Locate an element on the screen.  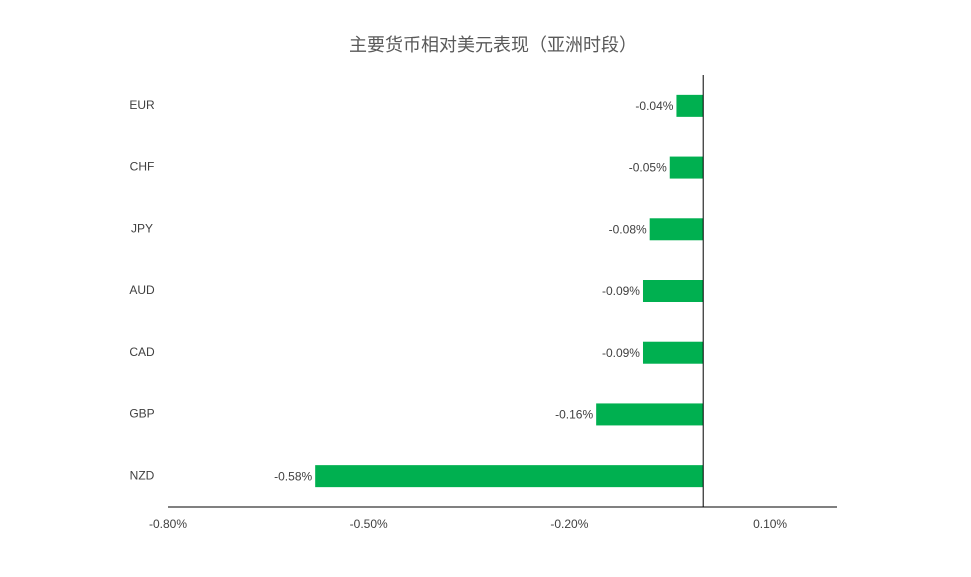
data-label: -0.16% is located at coordinates (574, 415).